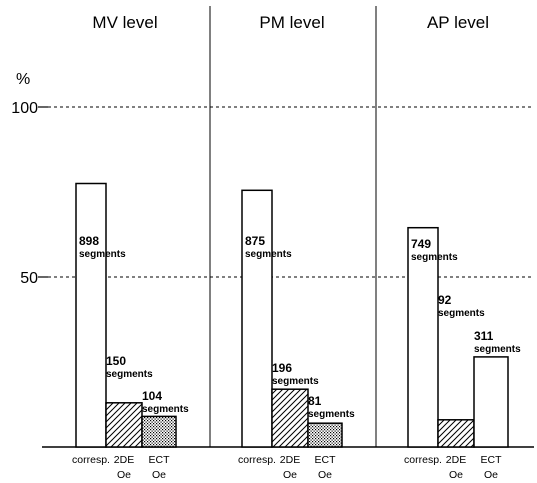 This screenshot has height=483, width=537. Describe the element at coordinates (255, 241) in the screenshot. I see `bar-count-label: 875` at that location.